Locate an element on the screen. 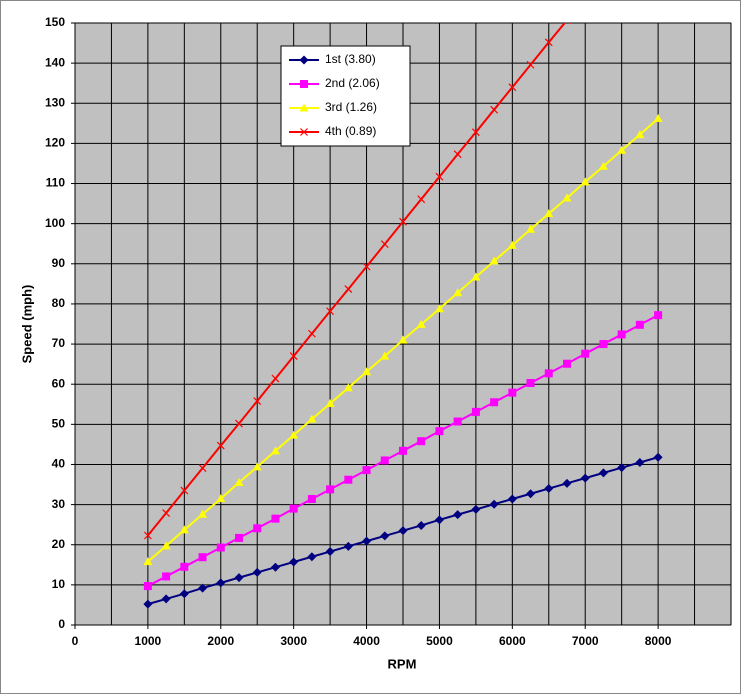 The height and width of the screenshot is (696, 744). legend-label: 3rd (1.26) is located at coordinates (351, 107).